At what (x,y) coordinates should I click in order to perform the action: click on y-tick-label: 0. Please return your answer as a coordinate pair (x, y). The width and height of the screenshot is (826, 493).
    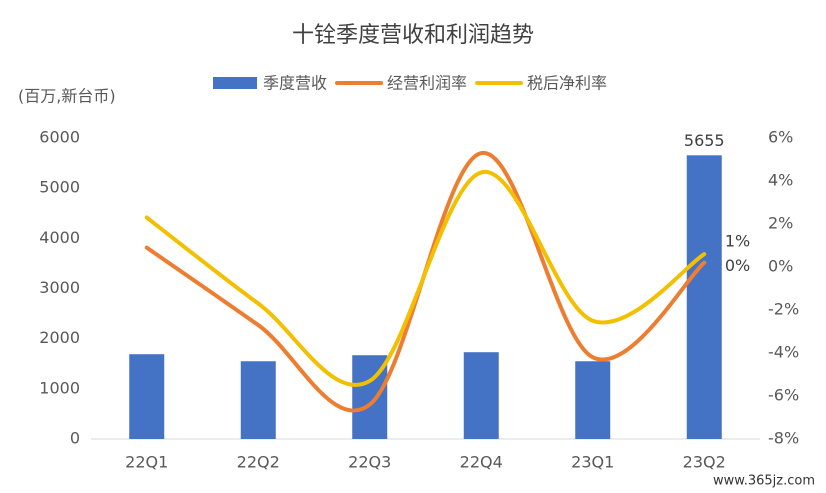
    Looking at the image, I should click on (75, 438).